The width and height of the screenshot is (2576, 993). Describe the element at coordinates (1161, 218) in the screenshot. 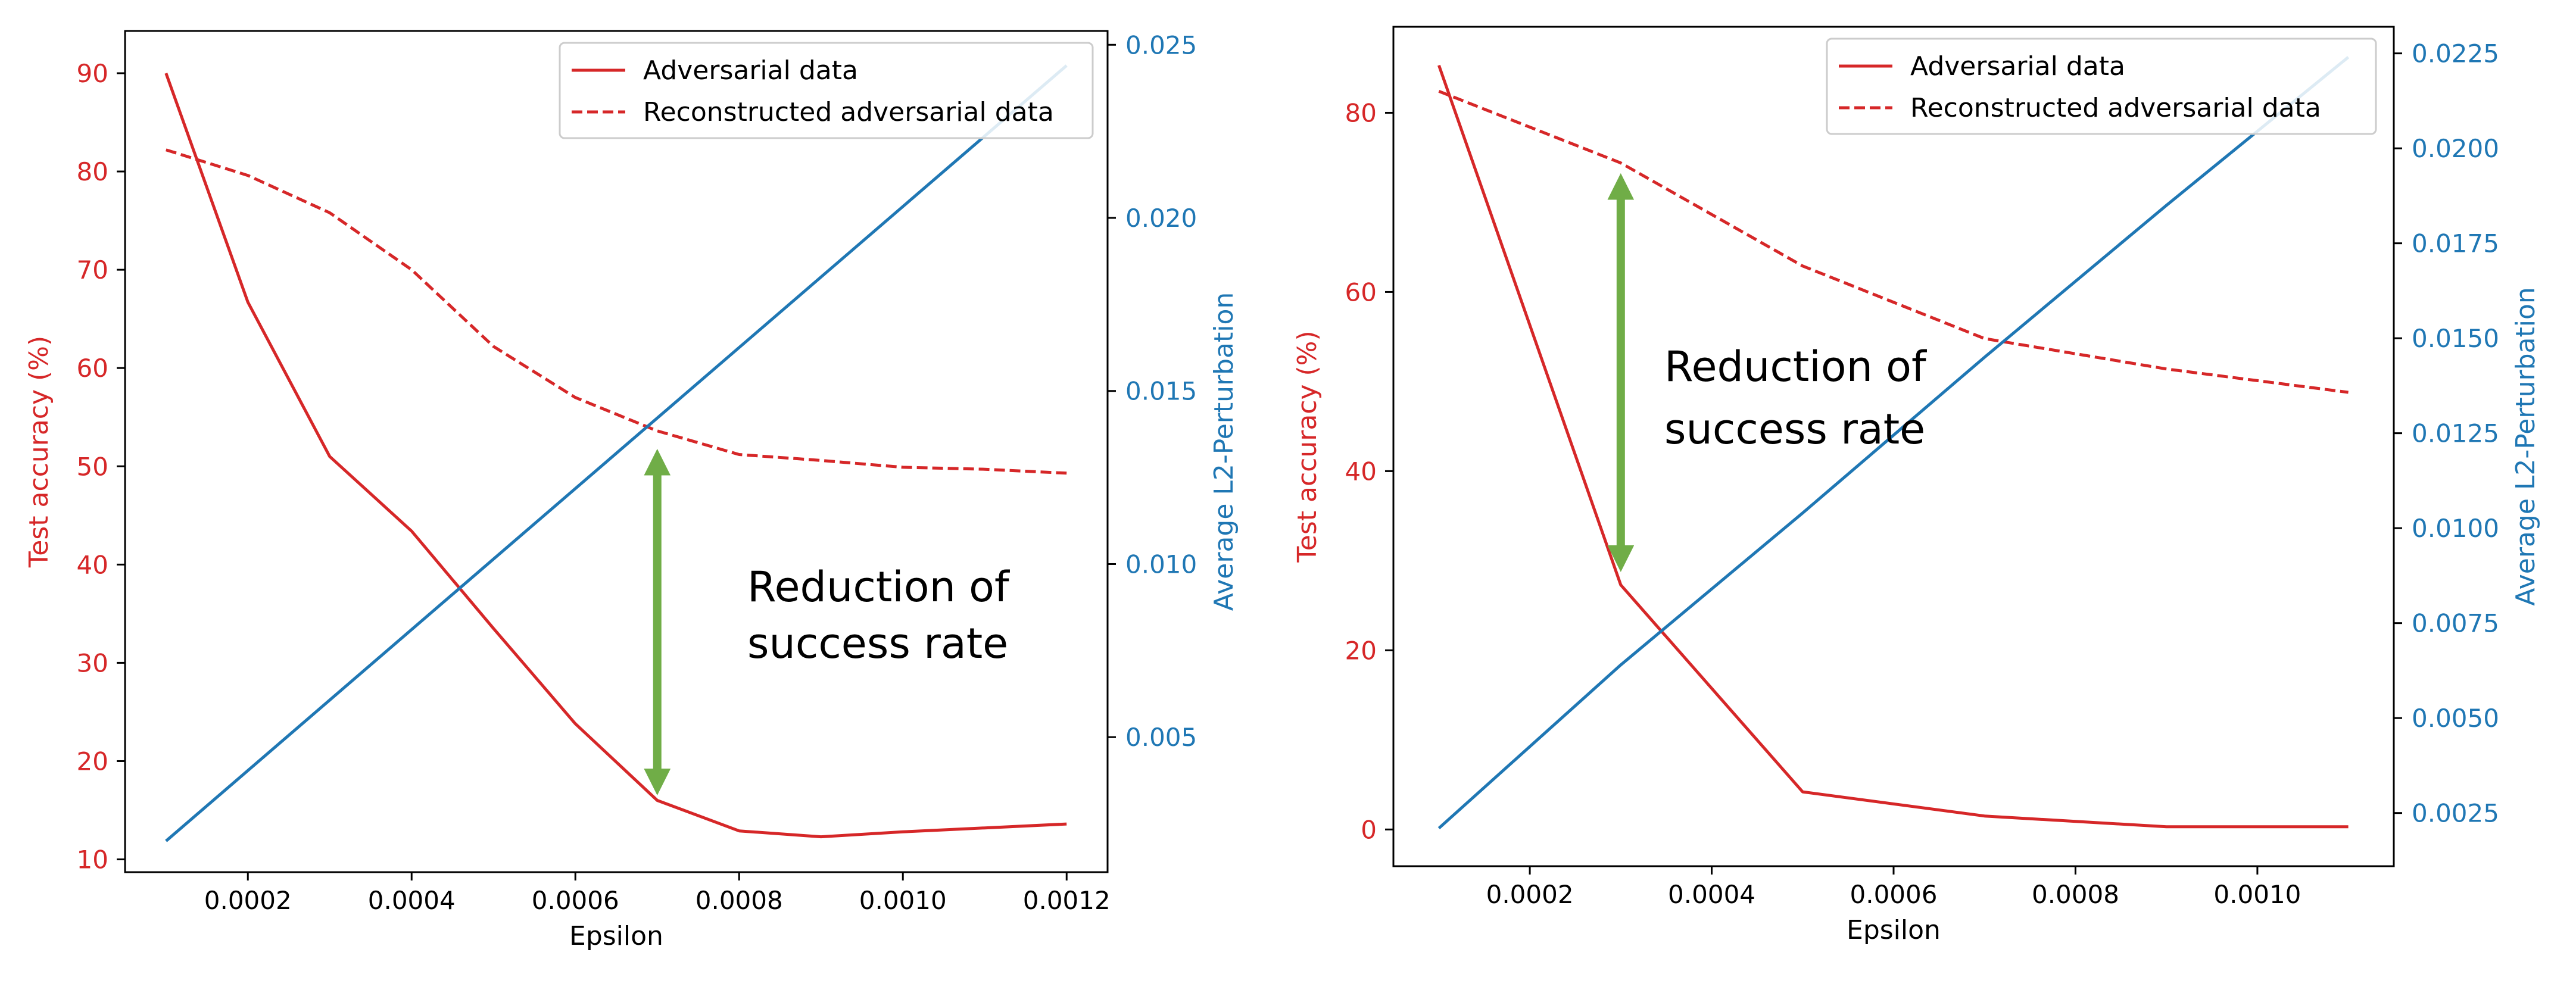

I see `y-right-tick-label: 0.020` at that location.